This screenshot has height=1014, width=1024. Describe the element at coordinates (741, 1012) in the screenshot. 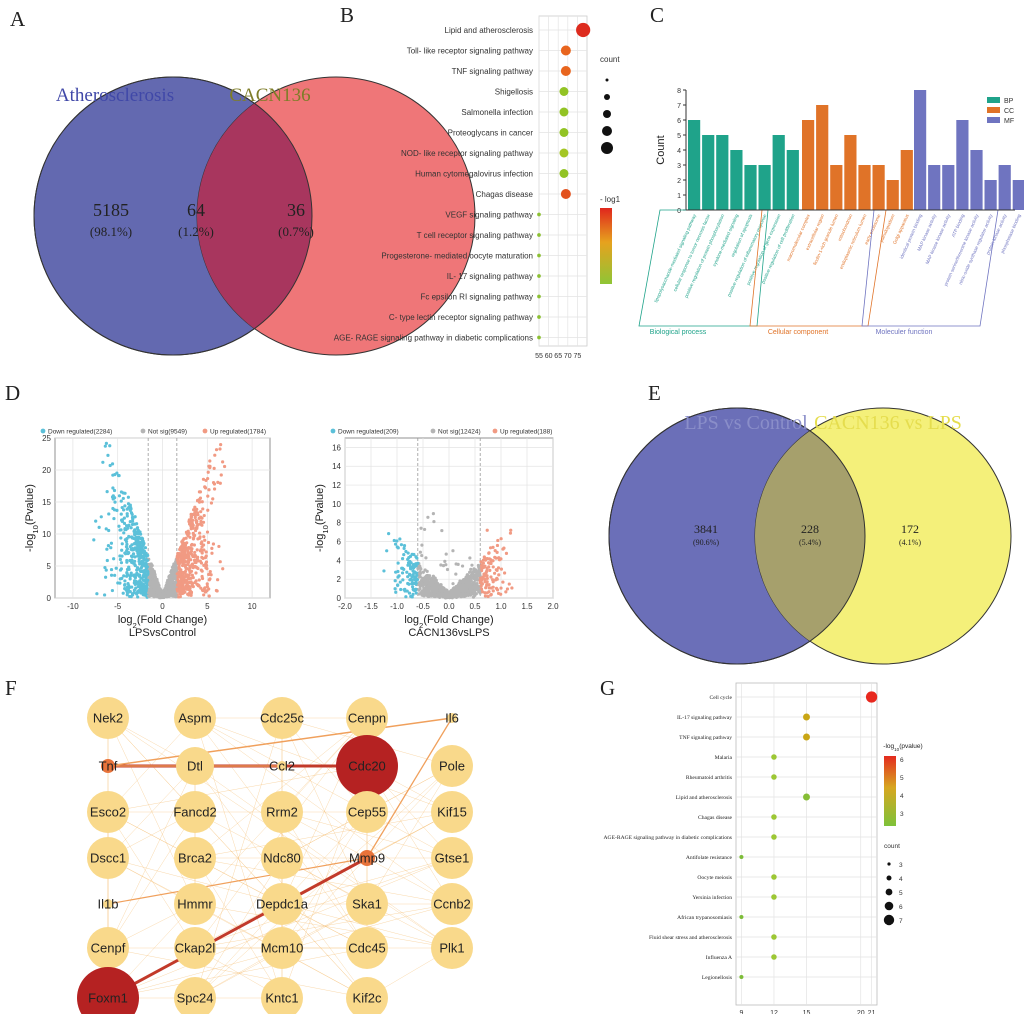

I see `x-tick-label: 9` at that location.